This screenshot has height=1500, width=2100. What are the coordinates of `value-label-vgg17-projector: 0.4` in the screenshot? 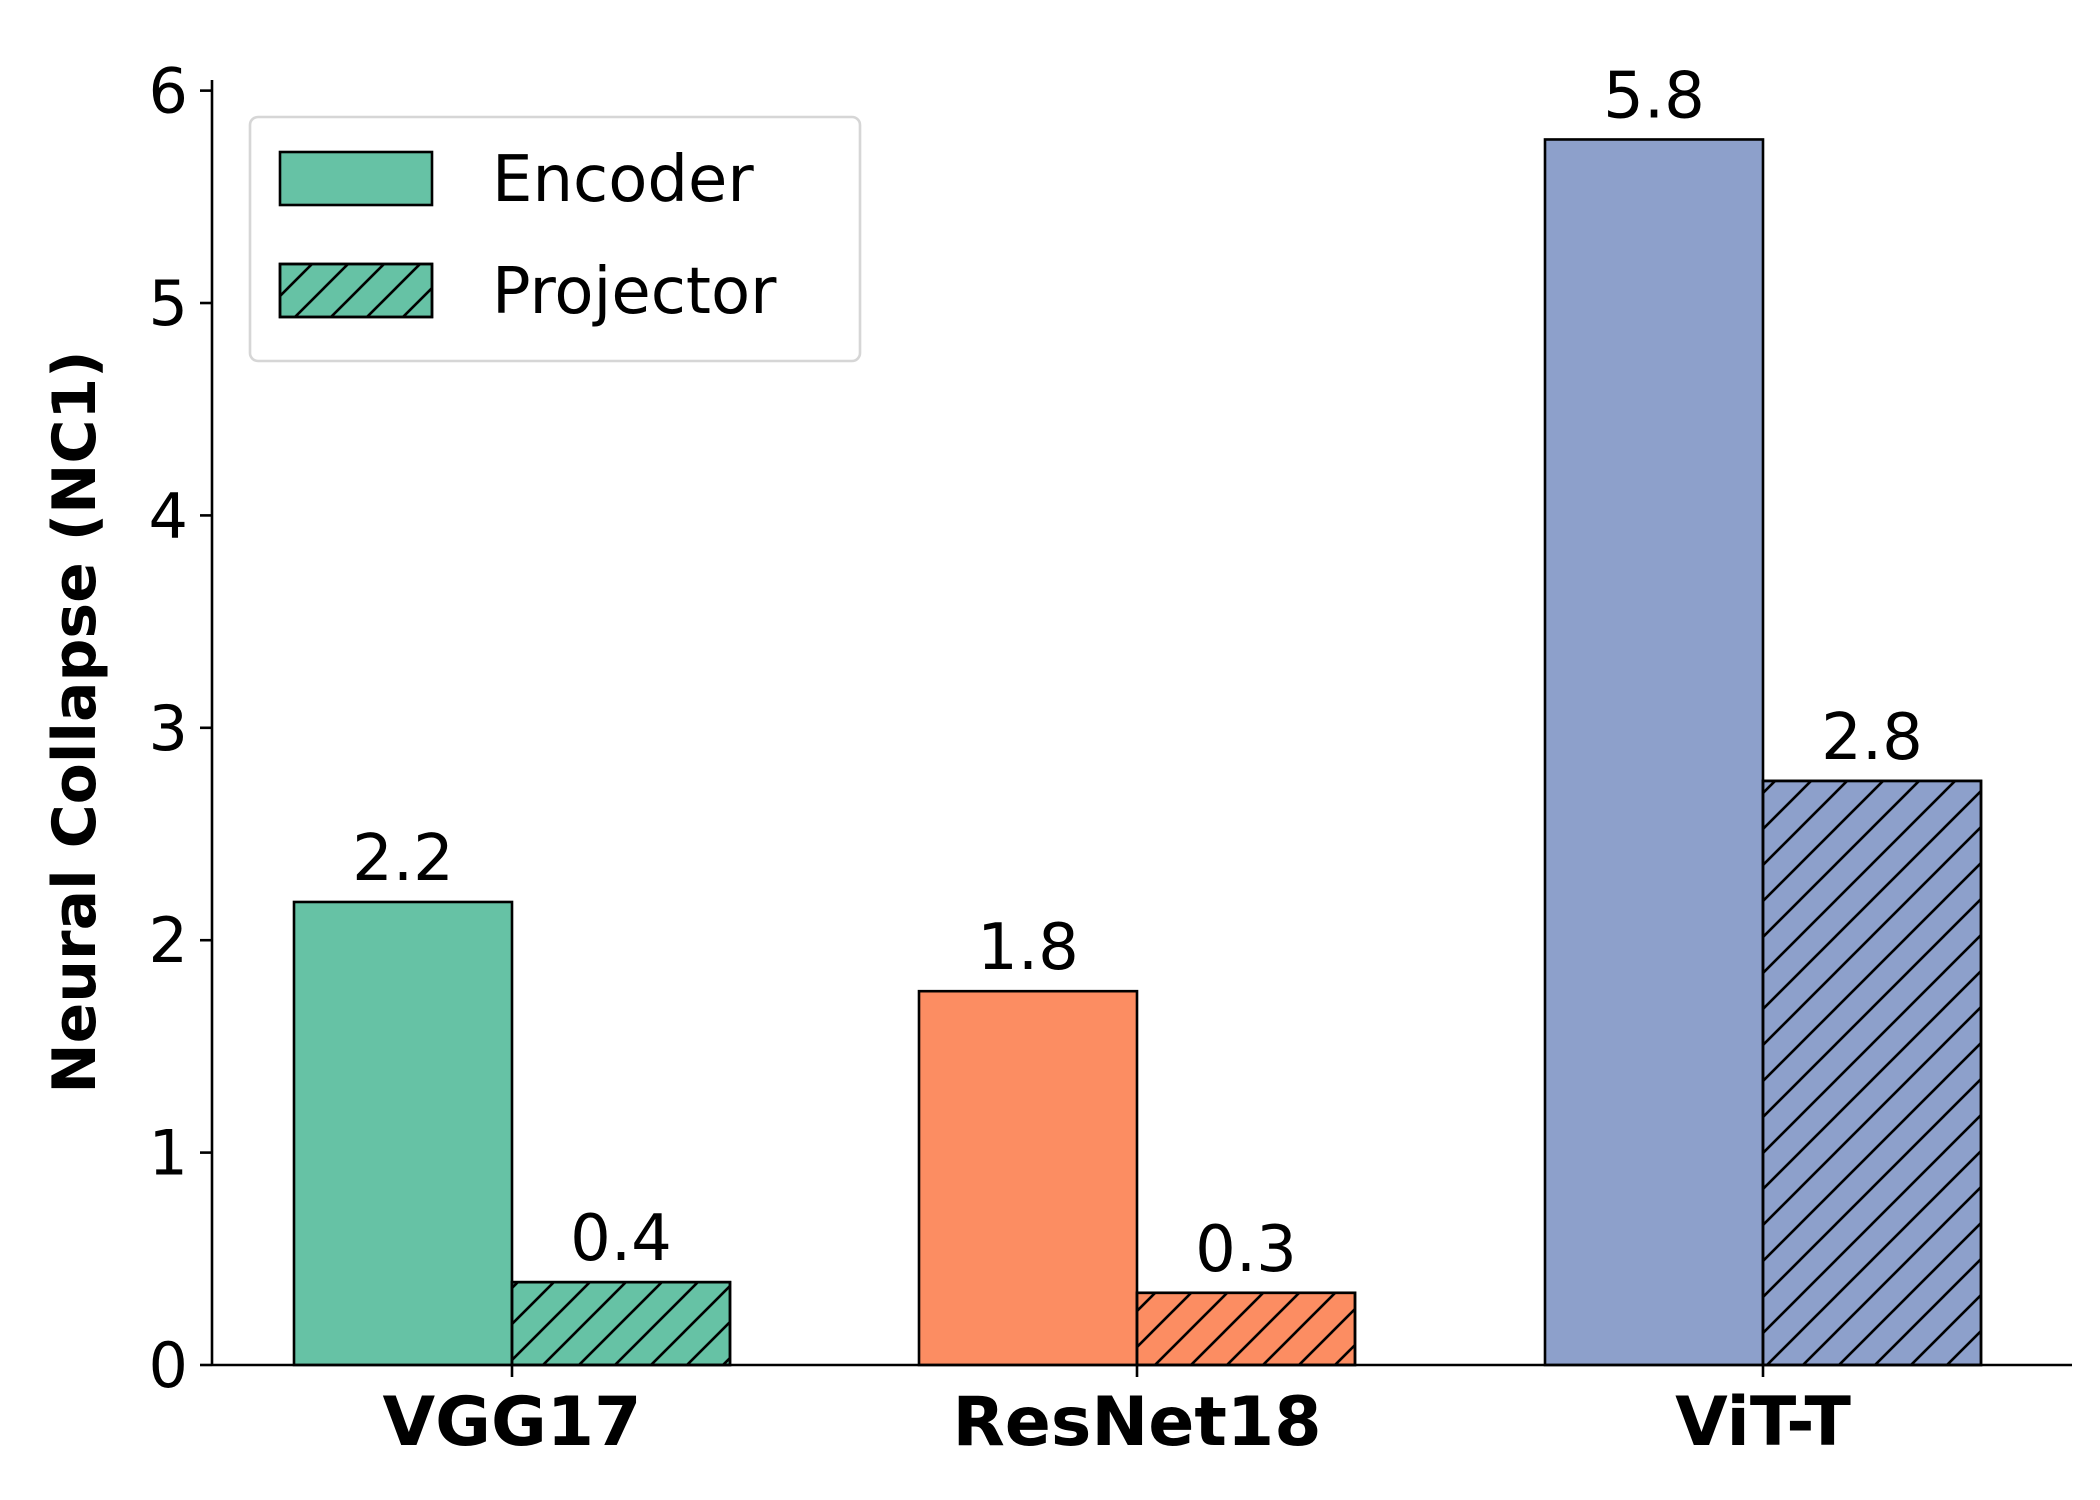 It's located at (621, 1239).